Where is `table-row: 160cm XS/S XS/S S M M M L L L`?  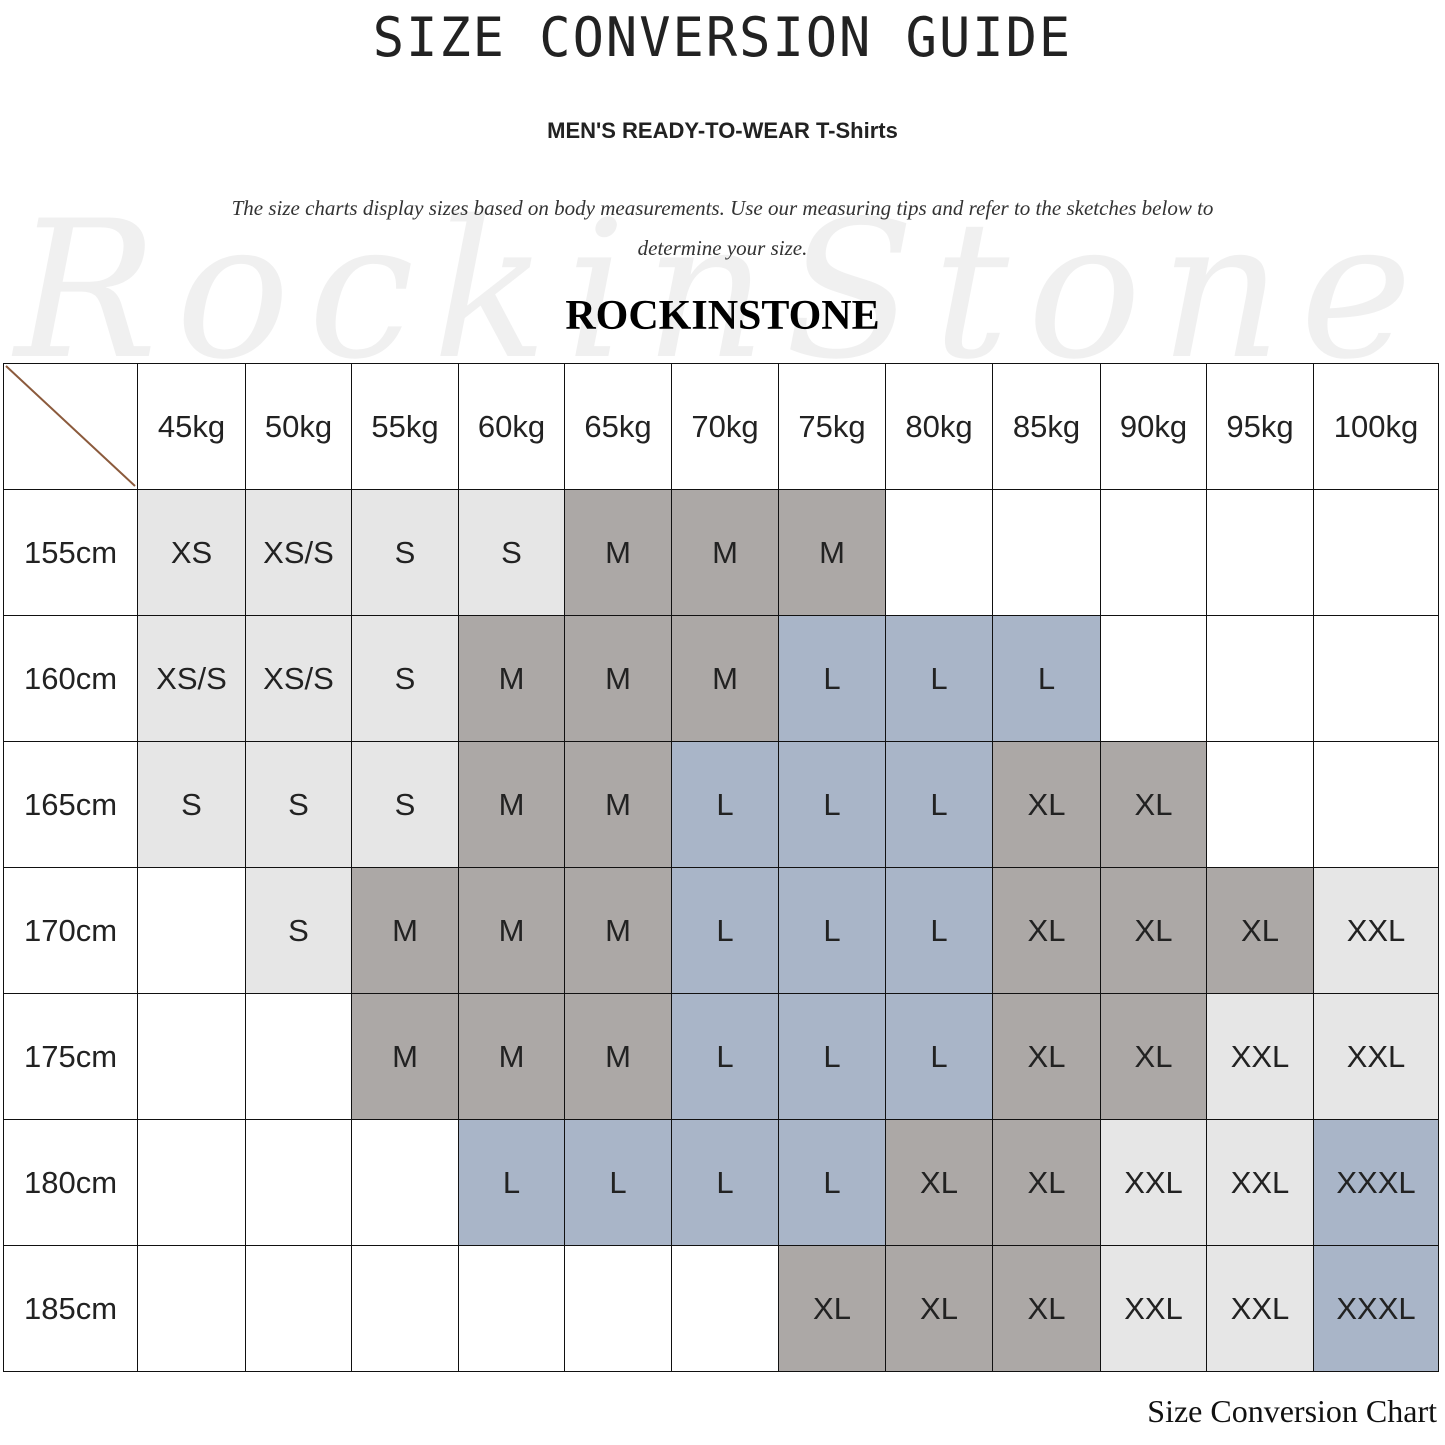
table-row: 160cm XS/S XS/S S M M M L L L is located at coordinates (721, 678).